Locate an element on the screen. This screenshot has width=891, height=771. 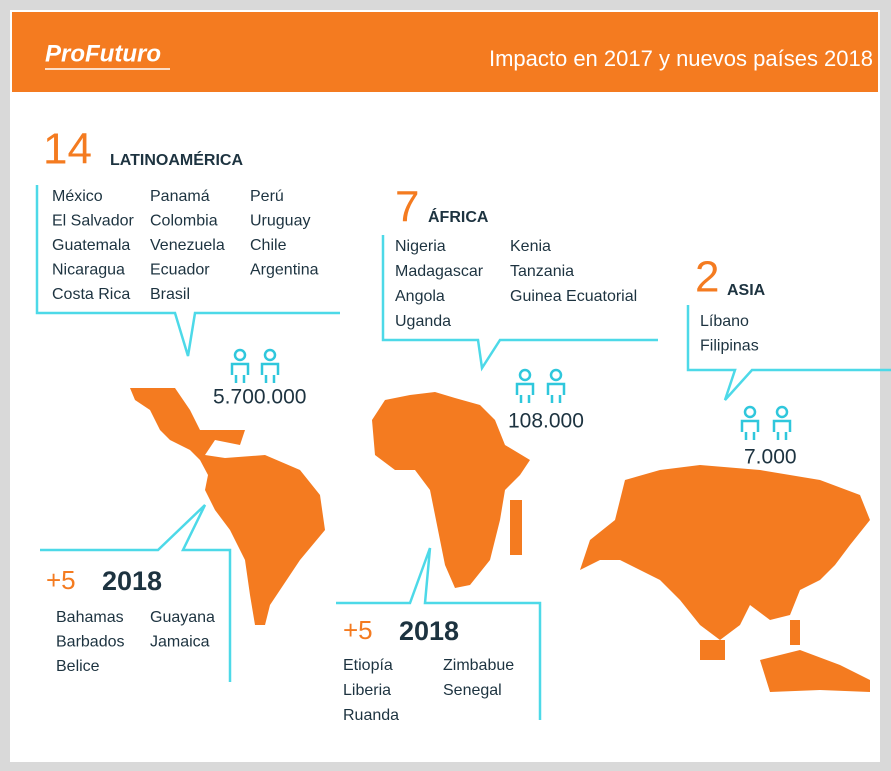
map-asia is located at coordinates (725, 578).